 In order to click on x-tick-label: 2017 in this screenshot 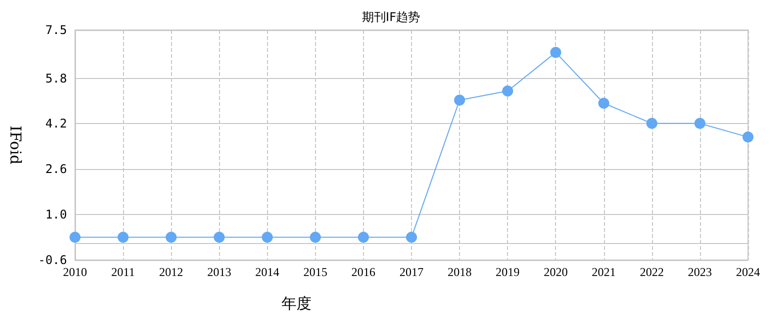, I will do `click(412, 272)`.